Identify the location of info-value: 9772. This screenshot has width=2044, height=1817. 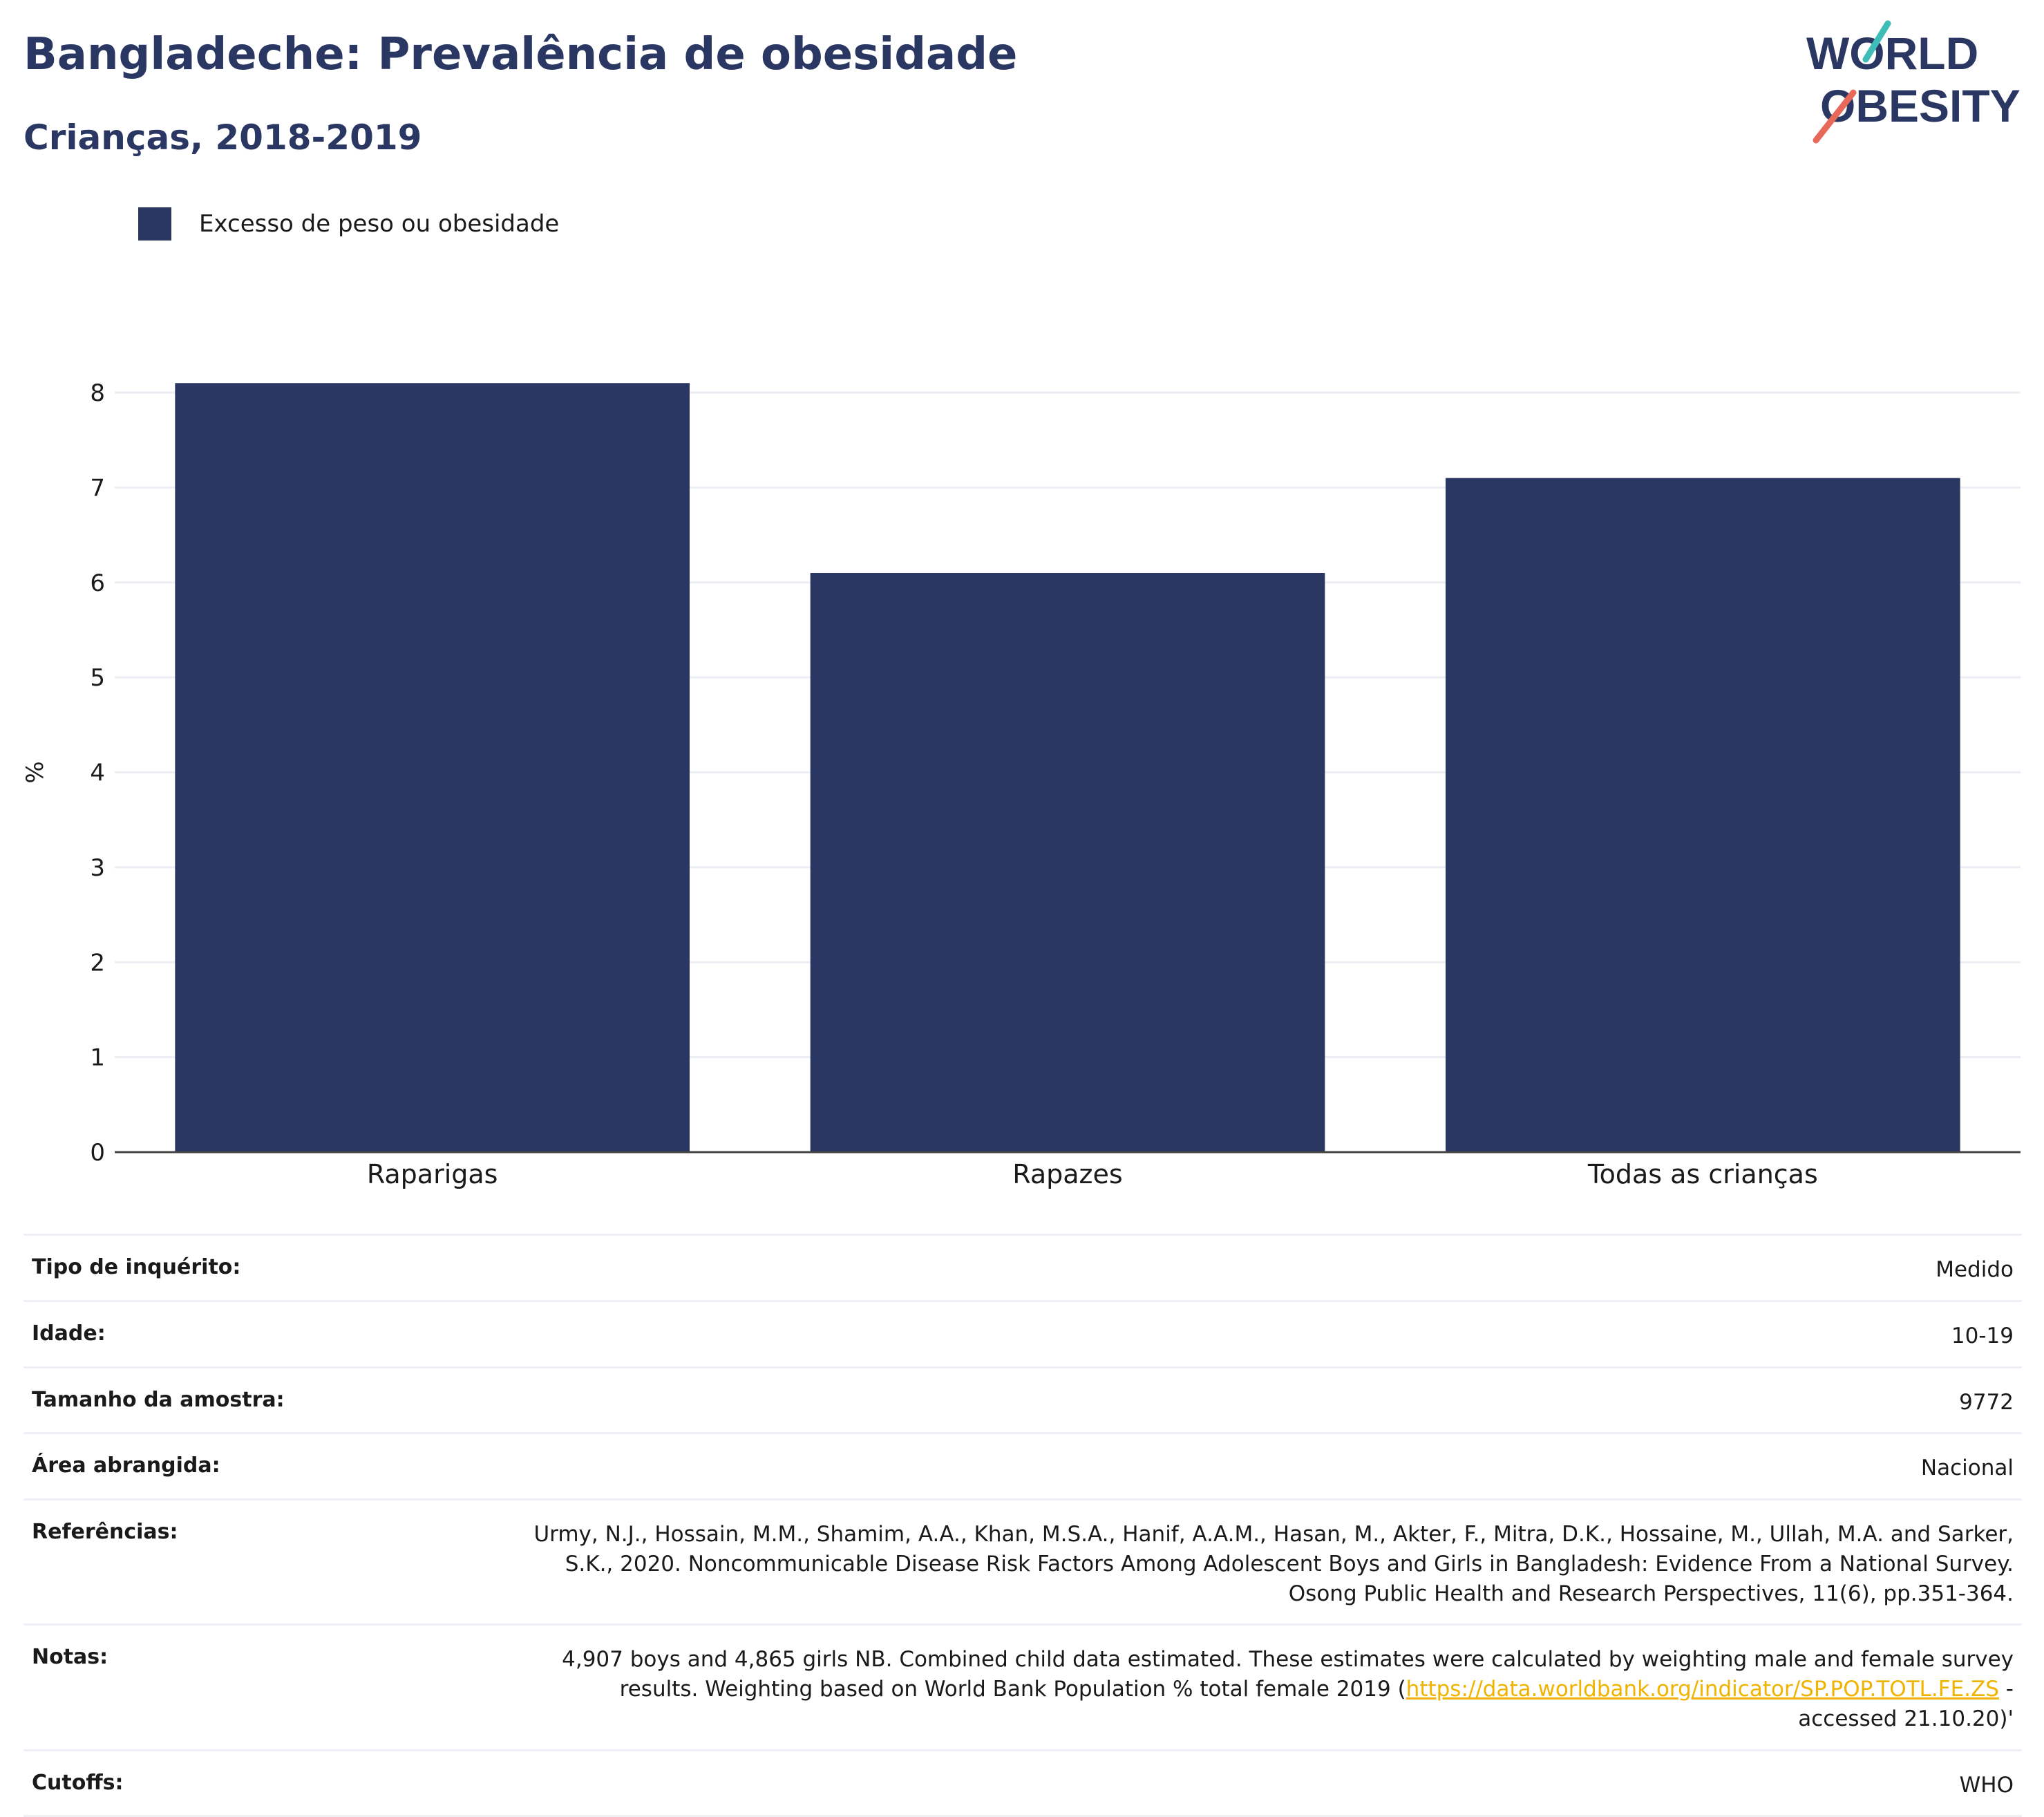
(1986, 1402).